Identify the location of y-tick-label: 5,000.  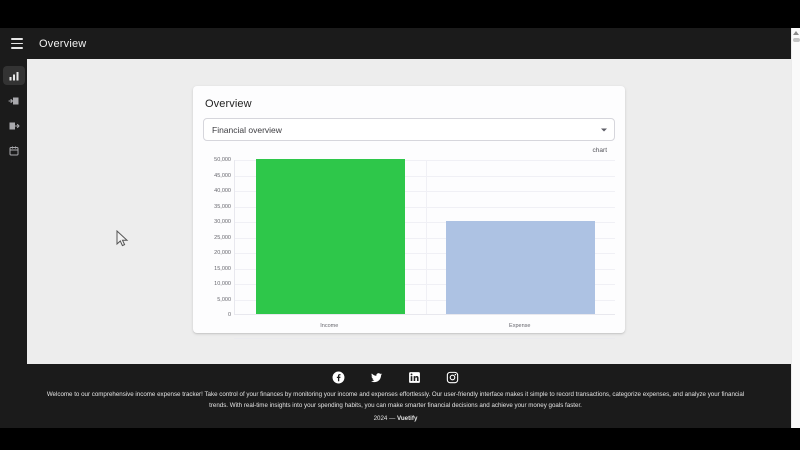
(224, 299).